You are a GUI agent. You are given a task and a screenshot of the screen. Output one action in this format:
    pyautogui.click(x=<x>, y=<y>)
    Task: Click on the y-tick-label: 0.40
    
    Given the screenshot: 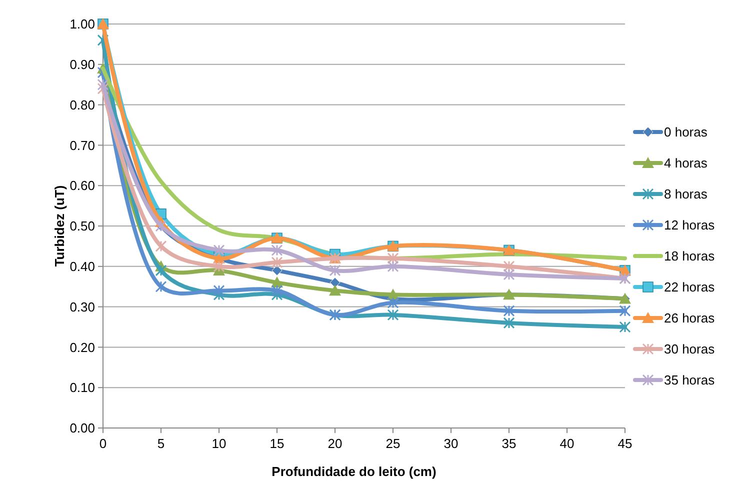 What is the action you would take?
    pyautogui.click(x=82, y=266)
    